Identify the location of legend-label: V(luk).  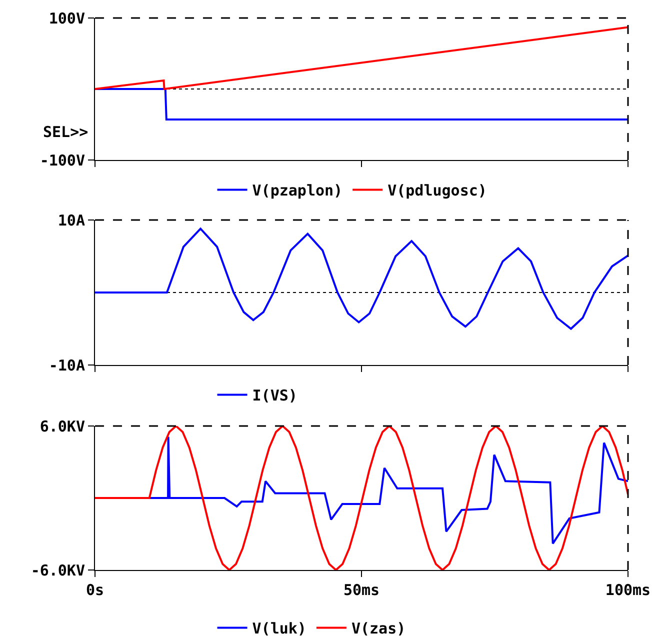
(279, 629).